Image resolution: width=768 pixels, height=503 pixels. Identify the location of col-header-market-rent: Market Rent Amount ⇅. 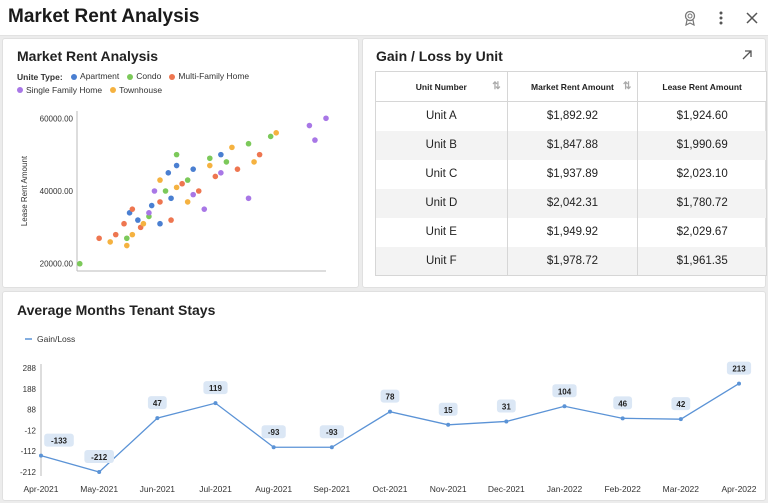
(572, 86).